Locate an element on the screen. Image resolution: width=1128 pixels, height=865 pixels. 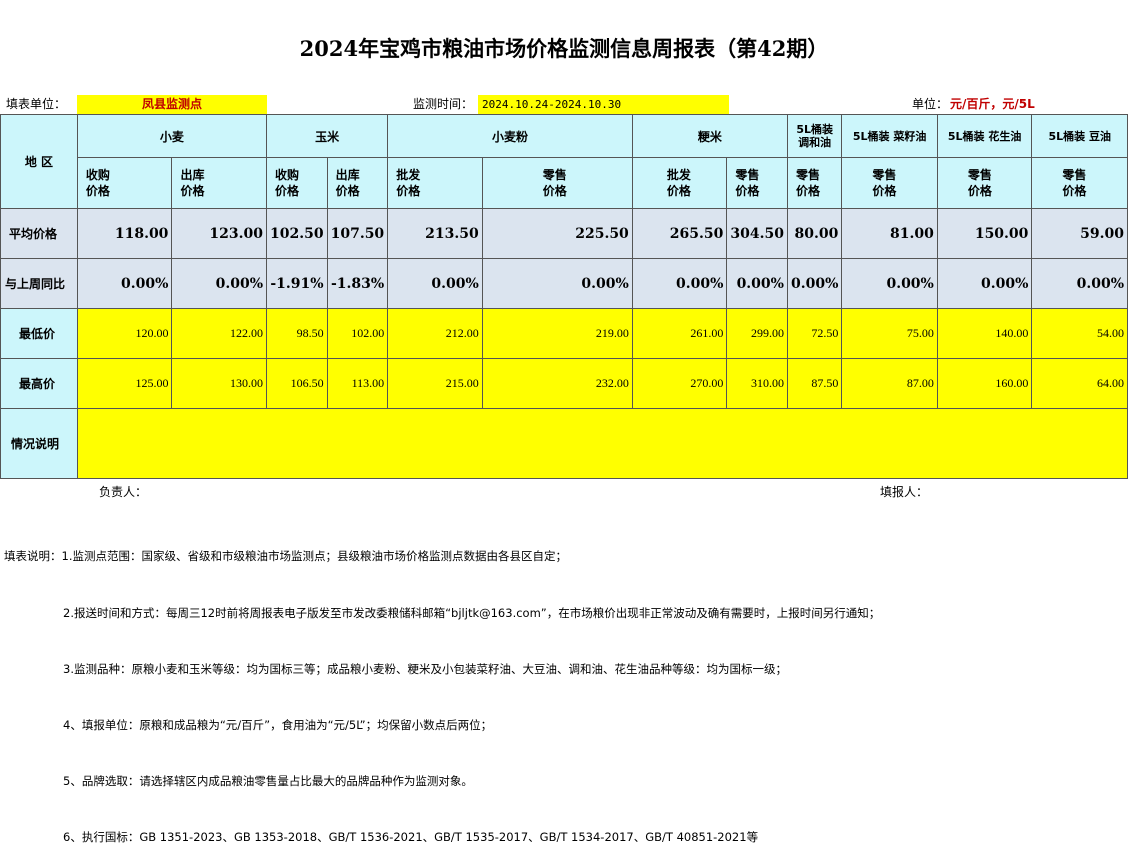
unit-label: 填表单位： is located at coordinates (36, 104).